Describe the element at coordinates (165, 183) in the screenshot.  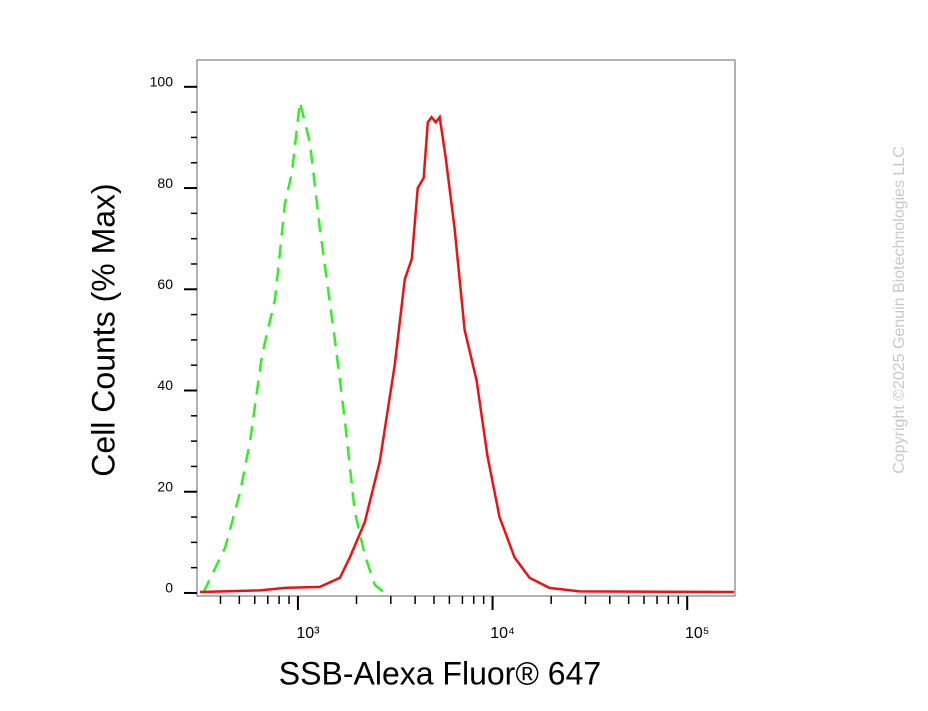
I see `y-tick-label: 80` at that location.